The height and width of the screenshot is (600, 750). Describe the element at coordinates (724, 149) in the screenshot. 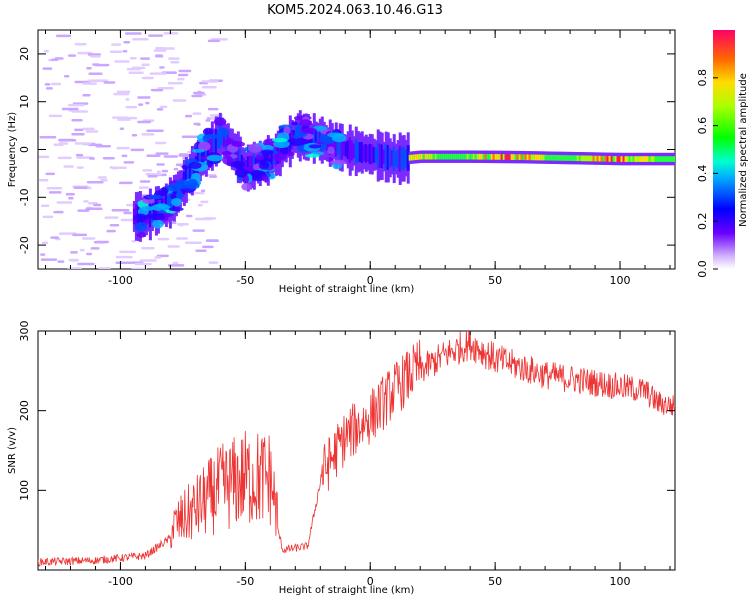

I see `colorbar-gradient` at that location.